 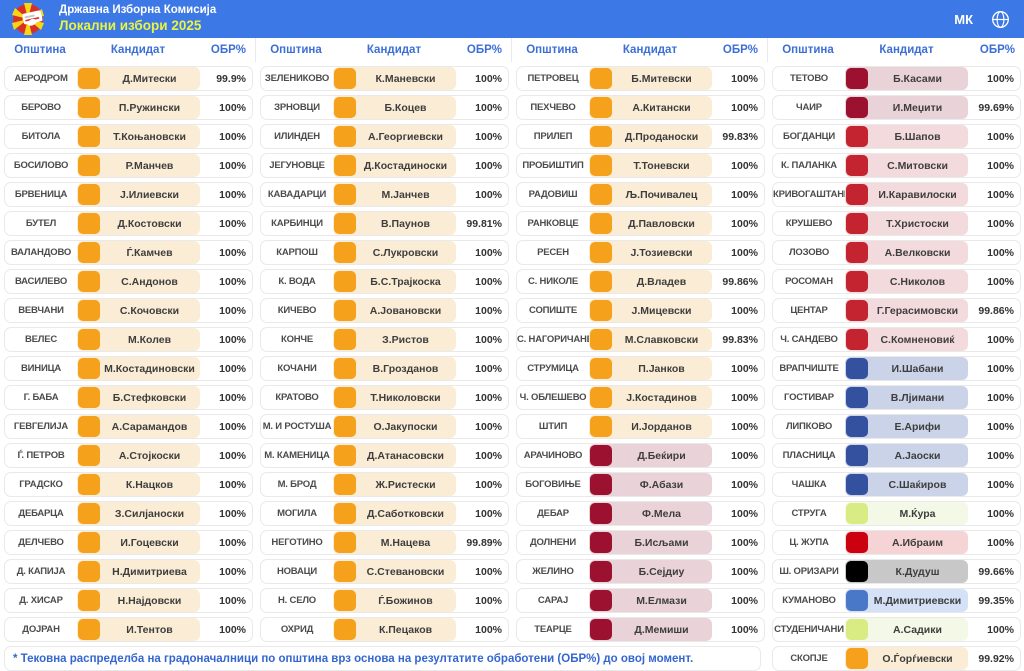 What do you see at coordinates (640, 629) in the screenshot?
I see `table-row: ТЕАРЦЕ Д.Мемиши 100%` at bounding box center [640, 629].